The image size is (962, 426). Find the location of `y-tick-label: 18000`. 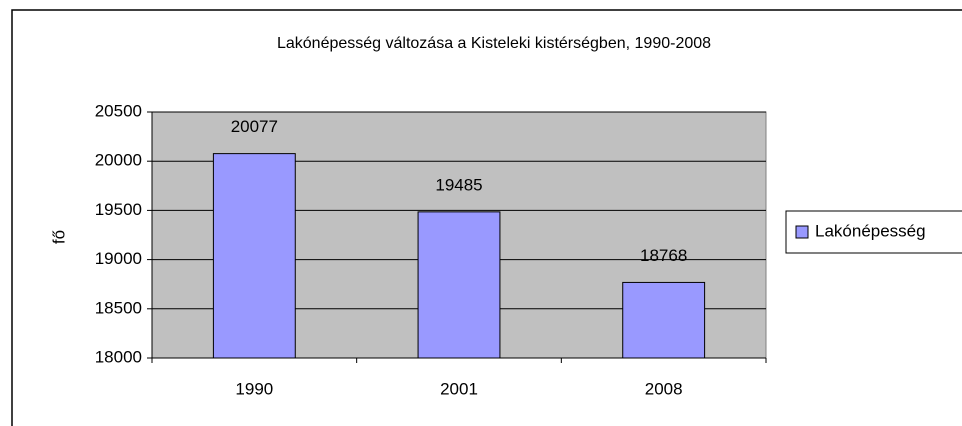

y-tick-label: 18000 is located at coordinates (118, 356).